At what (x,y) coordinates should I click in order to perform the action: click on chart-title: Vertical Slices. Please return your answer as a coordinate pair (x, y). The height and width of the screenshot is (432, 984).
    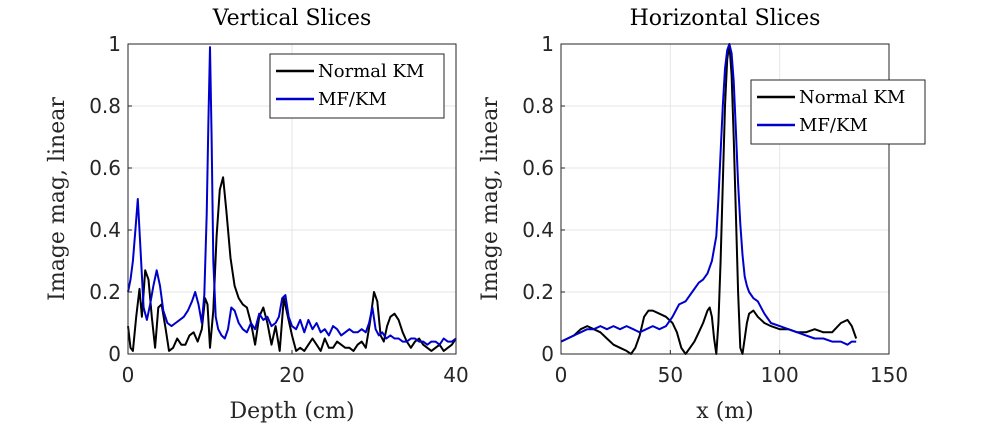
    Looking at the image, I should click on (292, 18).